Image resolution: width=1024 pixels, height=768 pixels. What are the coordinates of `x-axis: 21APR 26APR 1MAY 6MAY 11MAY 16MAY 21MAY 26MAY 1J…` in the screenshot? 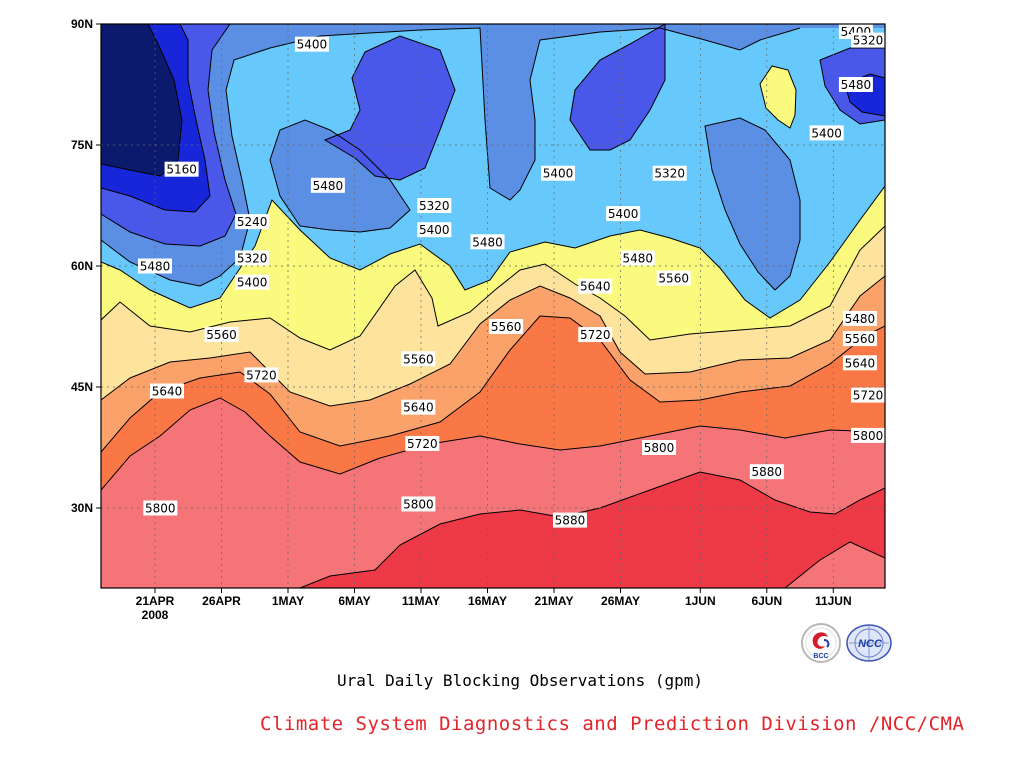 It's located at (494, 605).